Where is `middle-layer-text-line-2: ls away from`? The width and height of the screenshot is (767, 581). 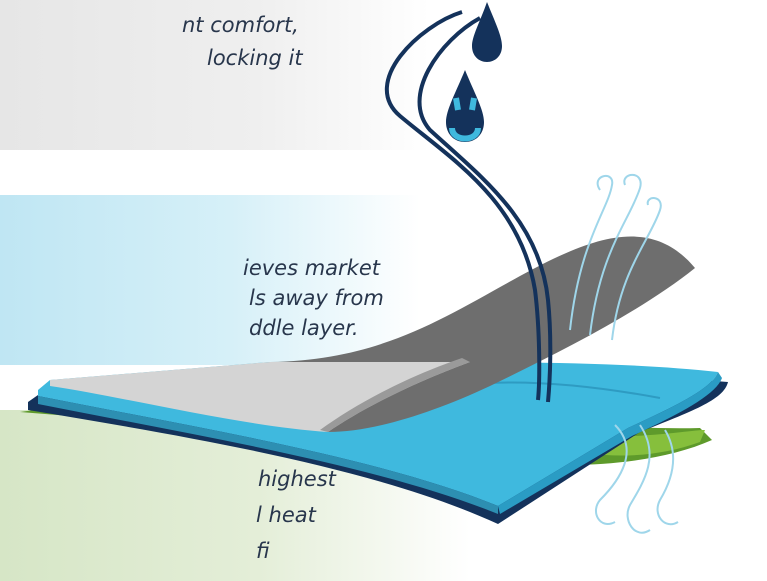 middle-layer-text-line-2: ls away from is located at coordinates (316, 298).